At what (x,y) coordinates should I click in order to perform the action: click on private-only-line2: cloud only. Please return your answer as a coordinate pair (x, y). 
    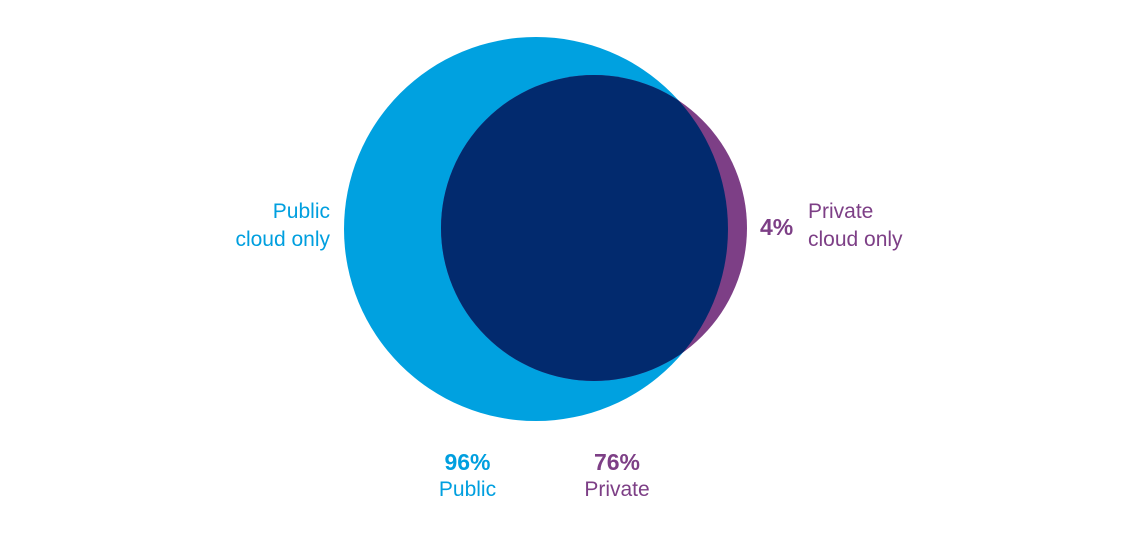
    Looking at the image, I should click on (855, 239).